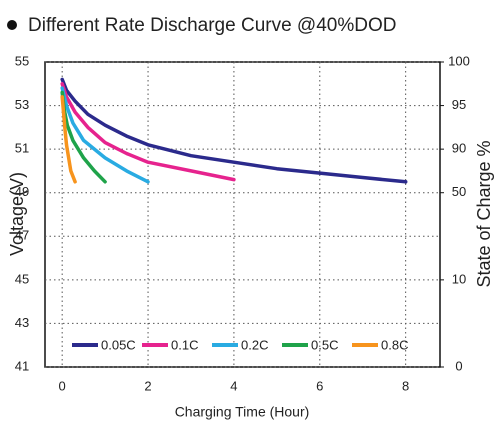  What do you see at coordinates (405, 385) in the screenshot?
I see `x-tick-label: 8` at bounding box center [405, 385].